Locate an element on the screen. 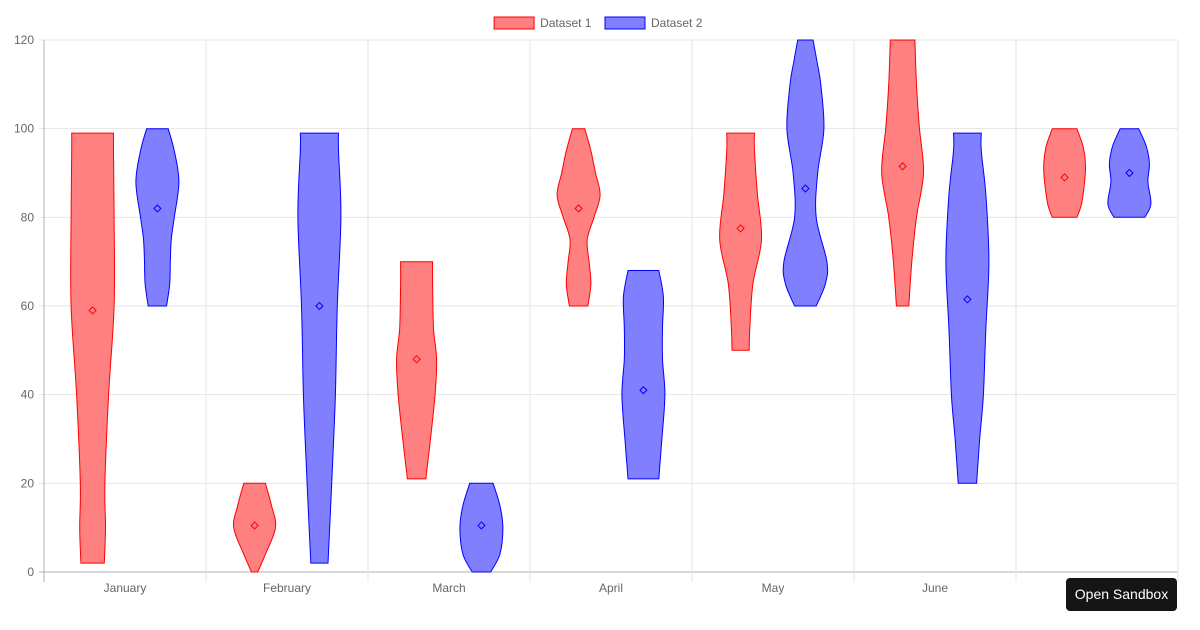  x-tick-label: January is located at coordinates (125, 588).